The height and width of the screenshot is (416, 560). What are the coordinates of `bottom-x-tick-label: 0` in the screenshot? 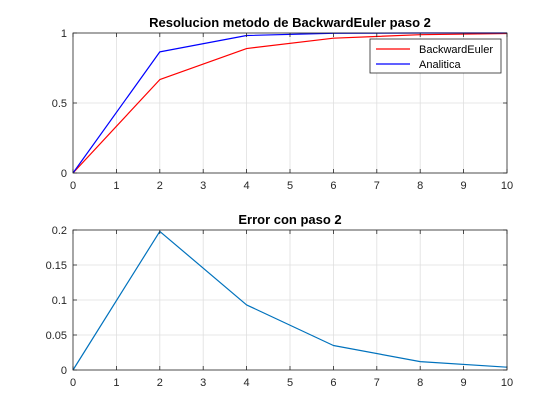 It's located at (73, 383).